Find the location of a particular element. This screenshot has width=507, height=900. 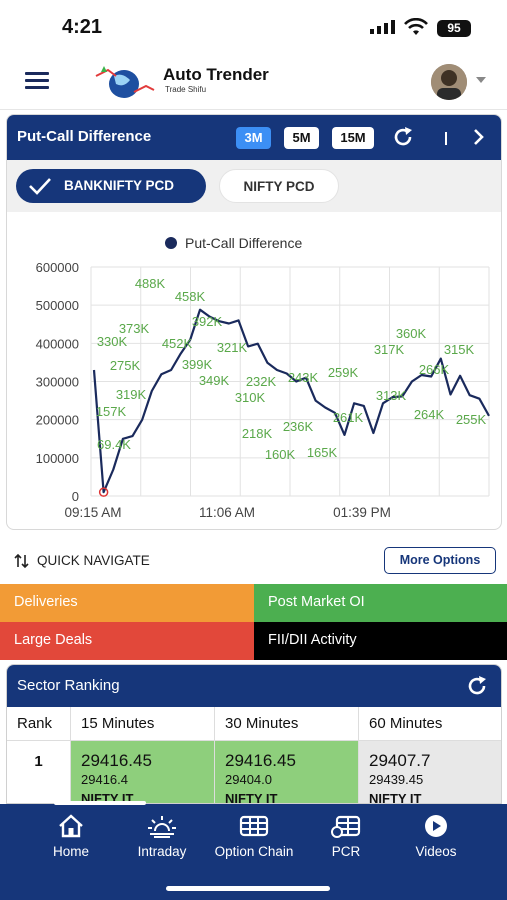

cell-value: 29416.45 is located at coordinates (260, 760).